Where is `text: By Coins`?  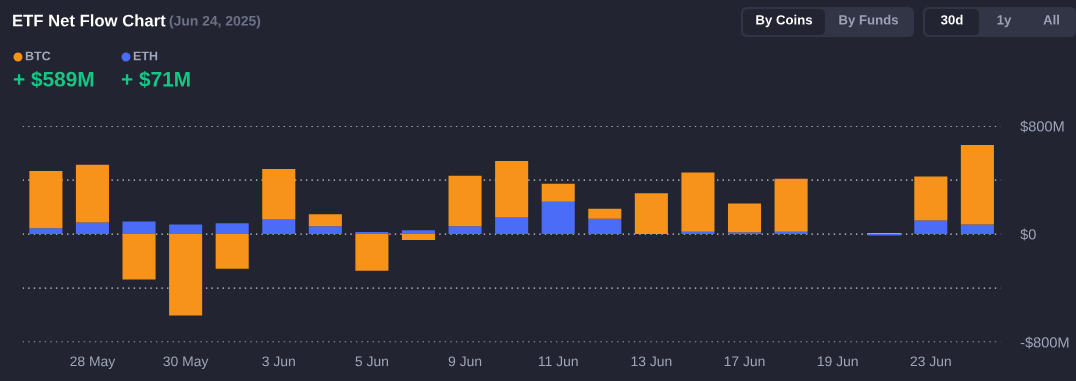
text: By Coins is located at coordinates (784, 21).